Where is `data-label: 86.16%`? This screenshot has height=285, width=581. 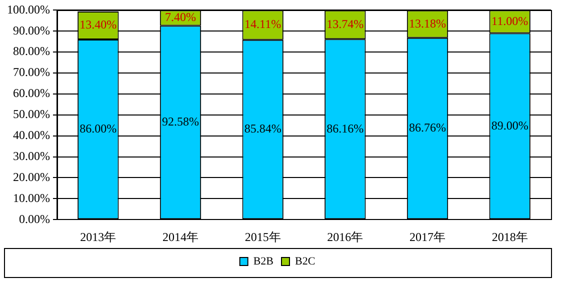
data-label: 86.16% is located at coordinates (345, 128).